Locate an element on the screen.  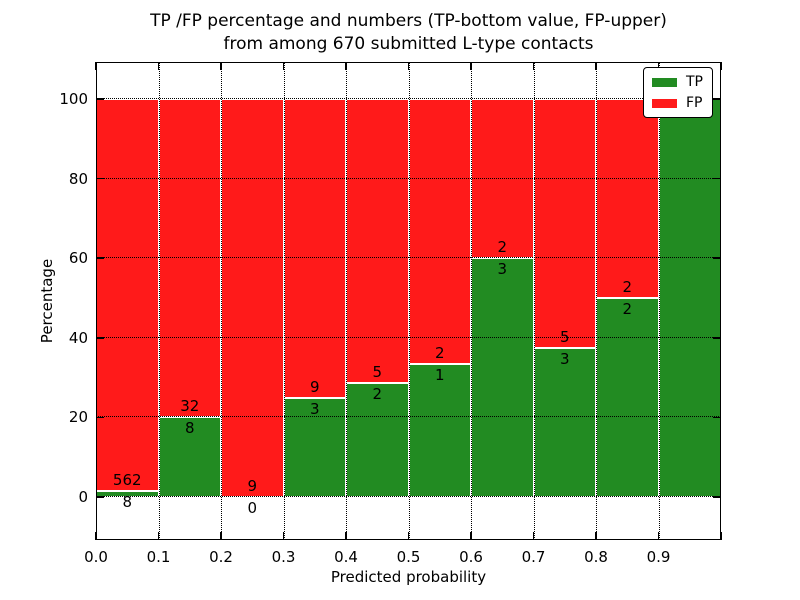
x-tick-label: 0.3 is located at coordinates (283, 557).